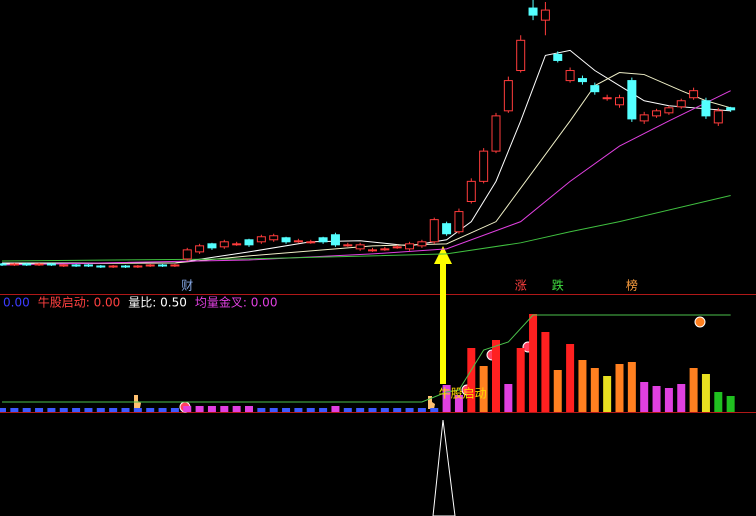 This screenshot has height=516, width=756. What do you see at coordinates (443, 324) in the screenshot?
I see `arrow-body` at bounding box center [443, 324].